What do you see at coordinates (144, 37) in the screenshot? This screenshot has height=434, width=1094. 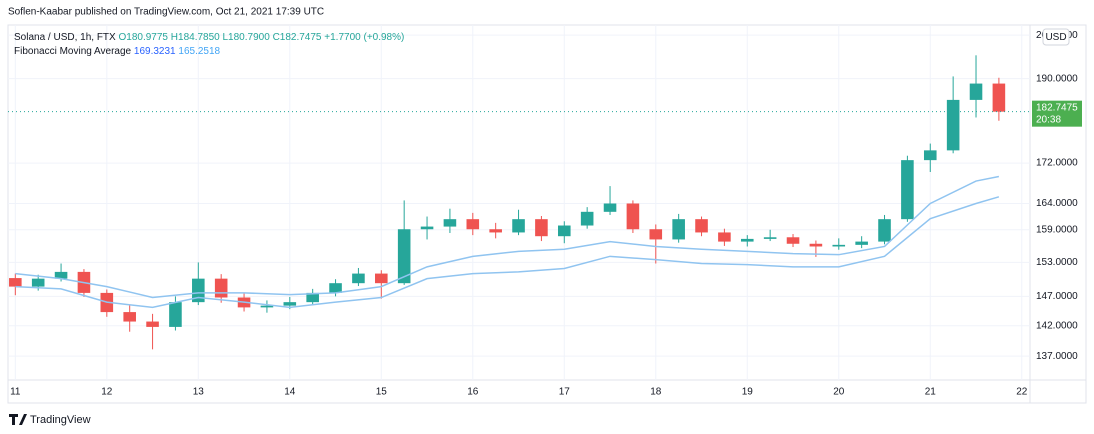 I see `open: O180.9775` at bounding box center [144, 37].